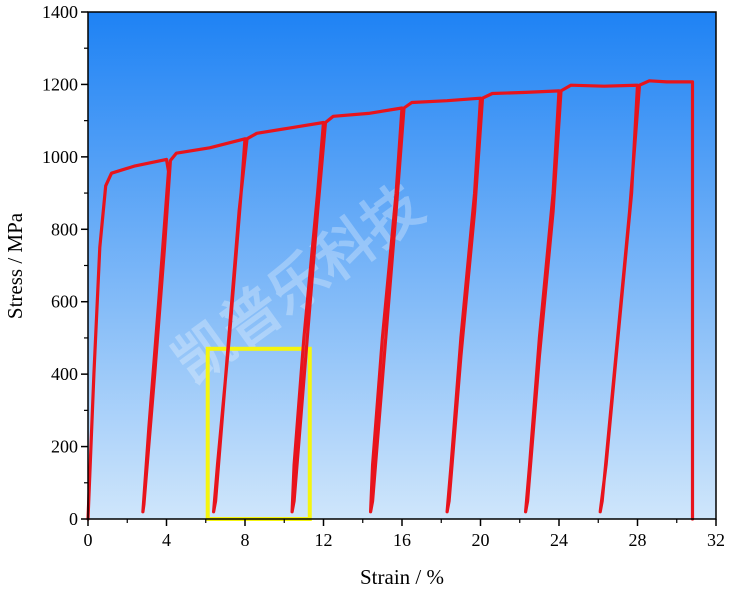 This screenshot has height=591, width=734. What do you see at coordinates (73, 519) in the screenshot?
I see `y-tick-label: 0` at bounding box center [73, 519].